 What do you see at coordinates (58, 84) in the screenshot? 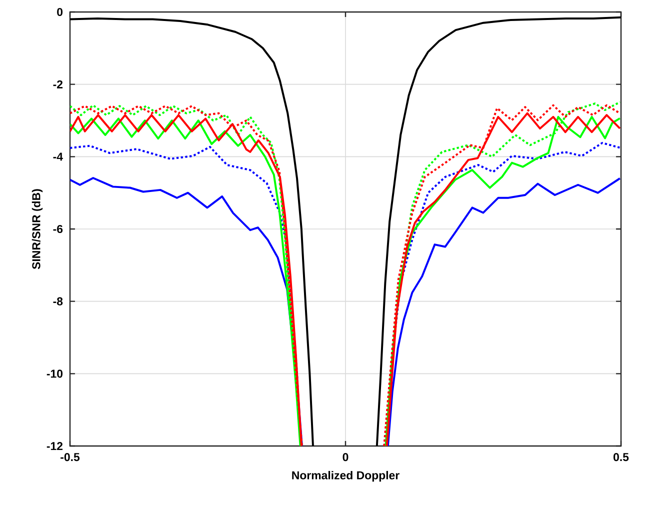
I see `y-tick-label: -2` at bounding box center [58, 84].